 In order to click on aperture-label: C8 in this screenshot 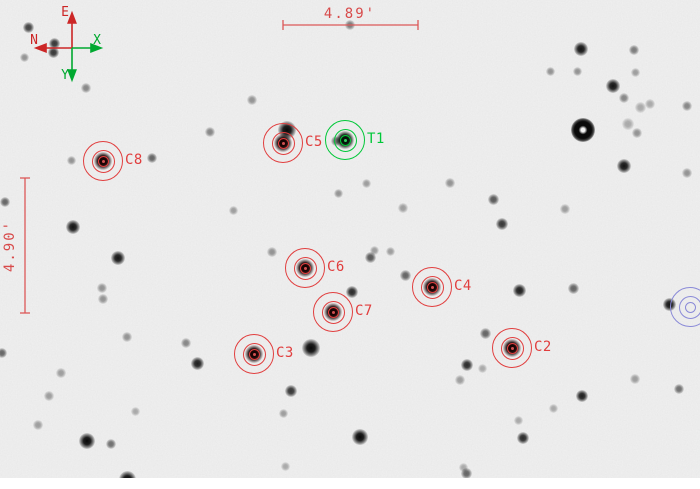, I will do `click(134, 160)`.